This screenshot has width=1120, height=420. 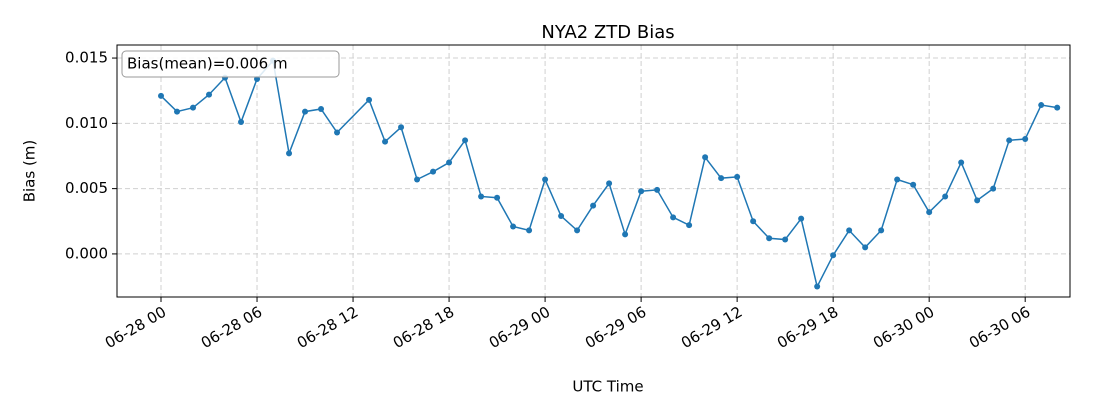 What do you see at coordinates (807, 327) in the screenshot?
I see `x-tick-label: 06-29 18` at bounding box center [807, 327].